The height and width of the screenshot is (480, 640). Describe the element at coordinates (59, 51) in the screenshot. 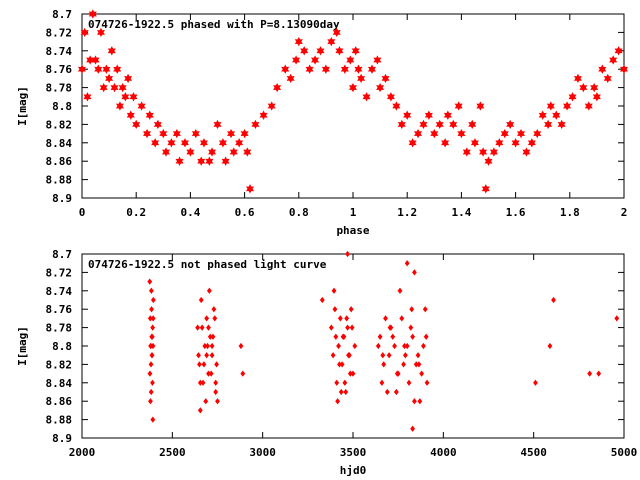

I see `y-tick-label: 8.74` at that location.